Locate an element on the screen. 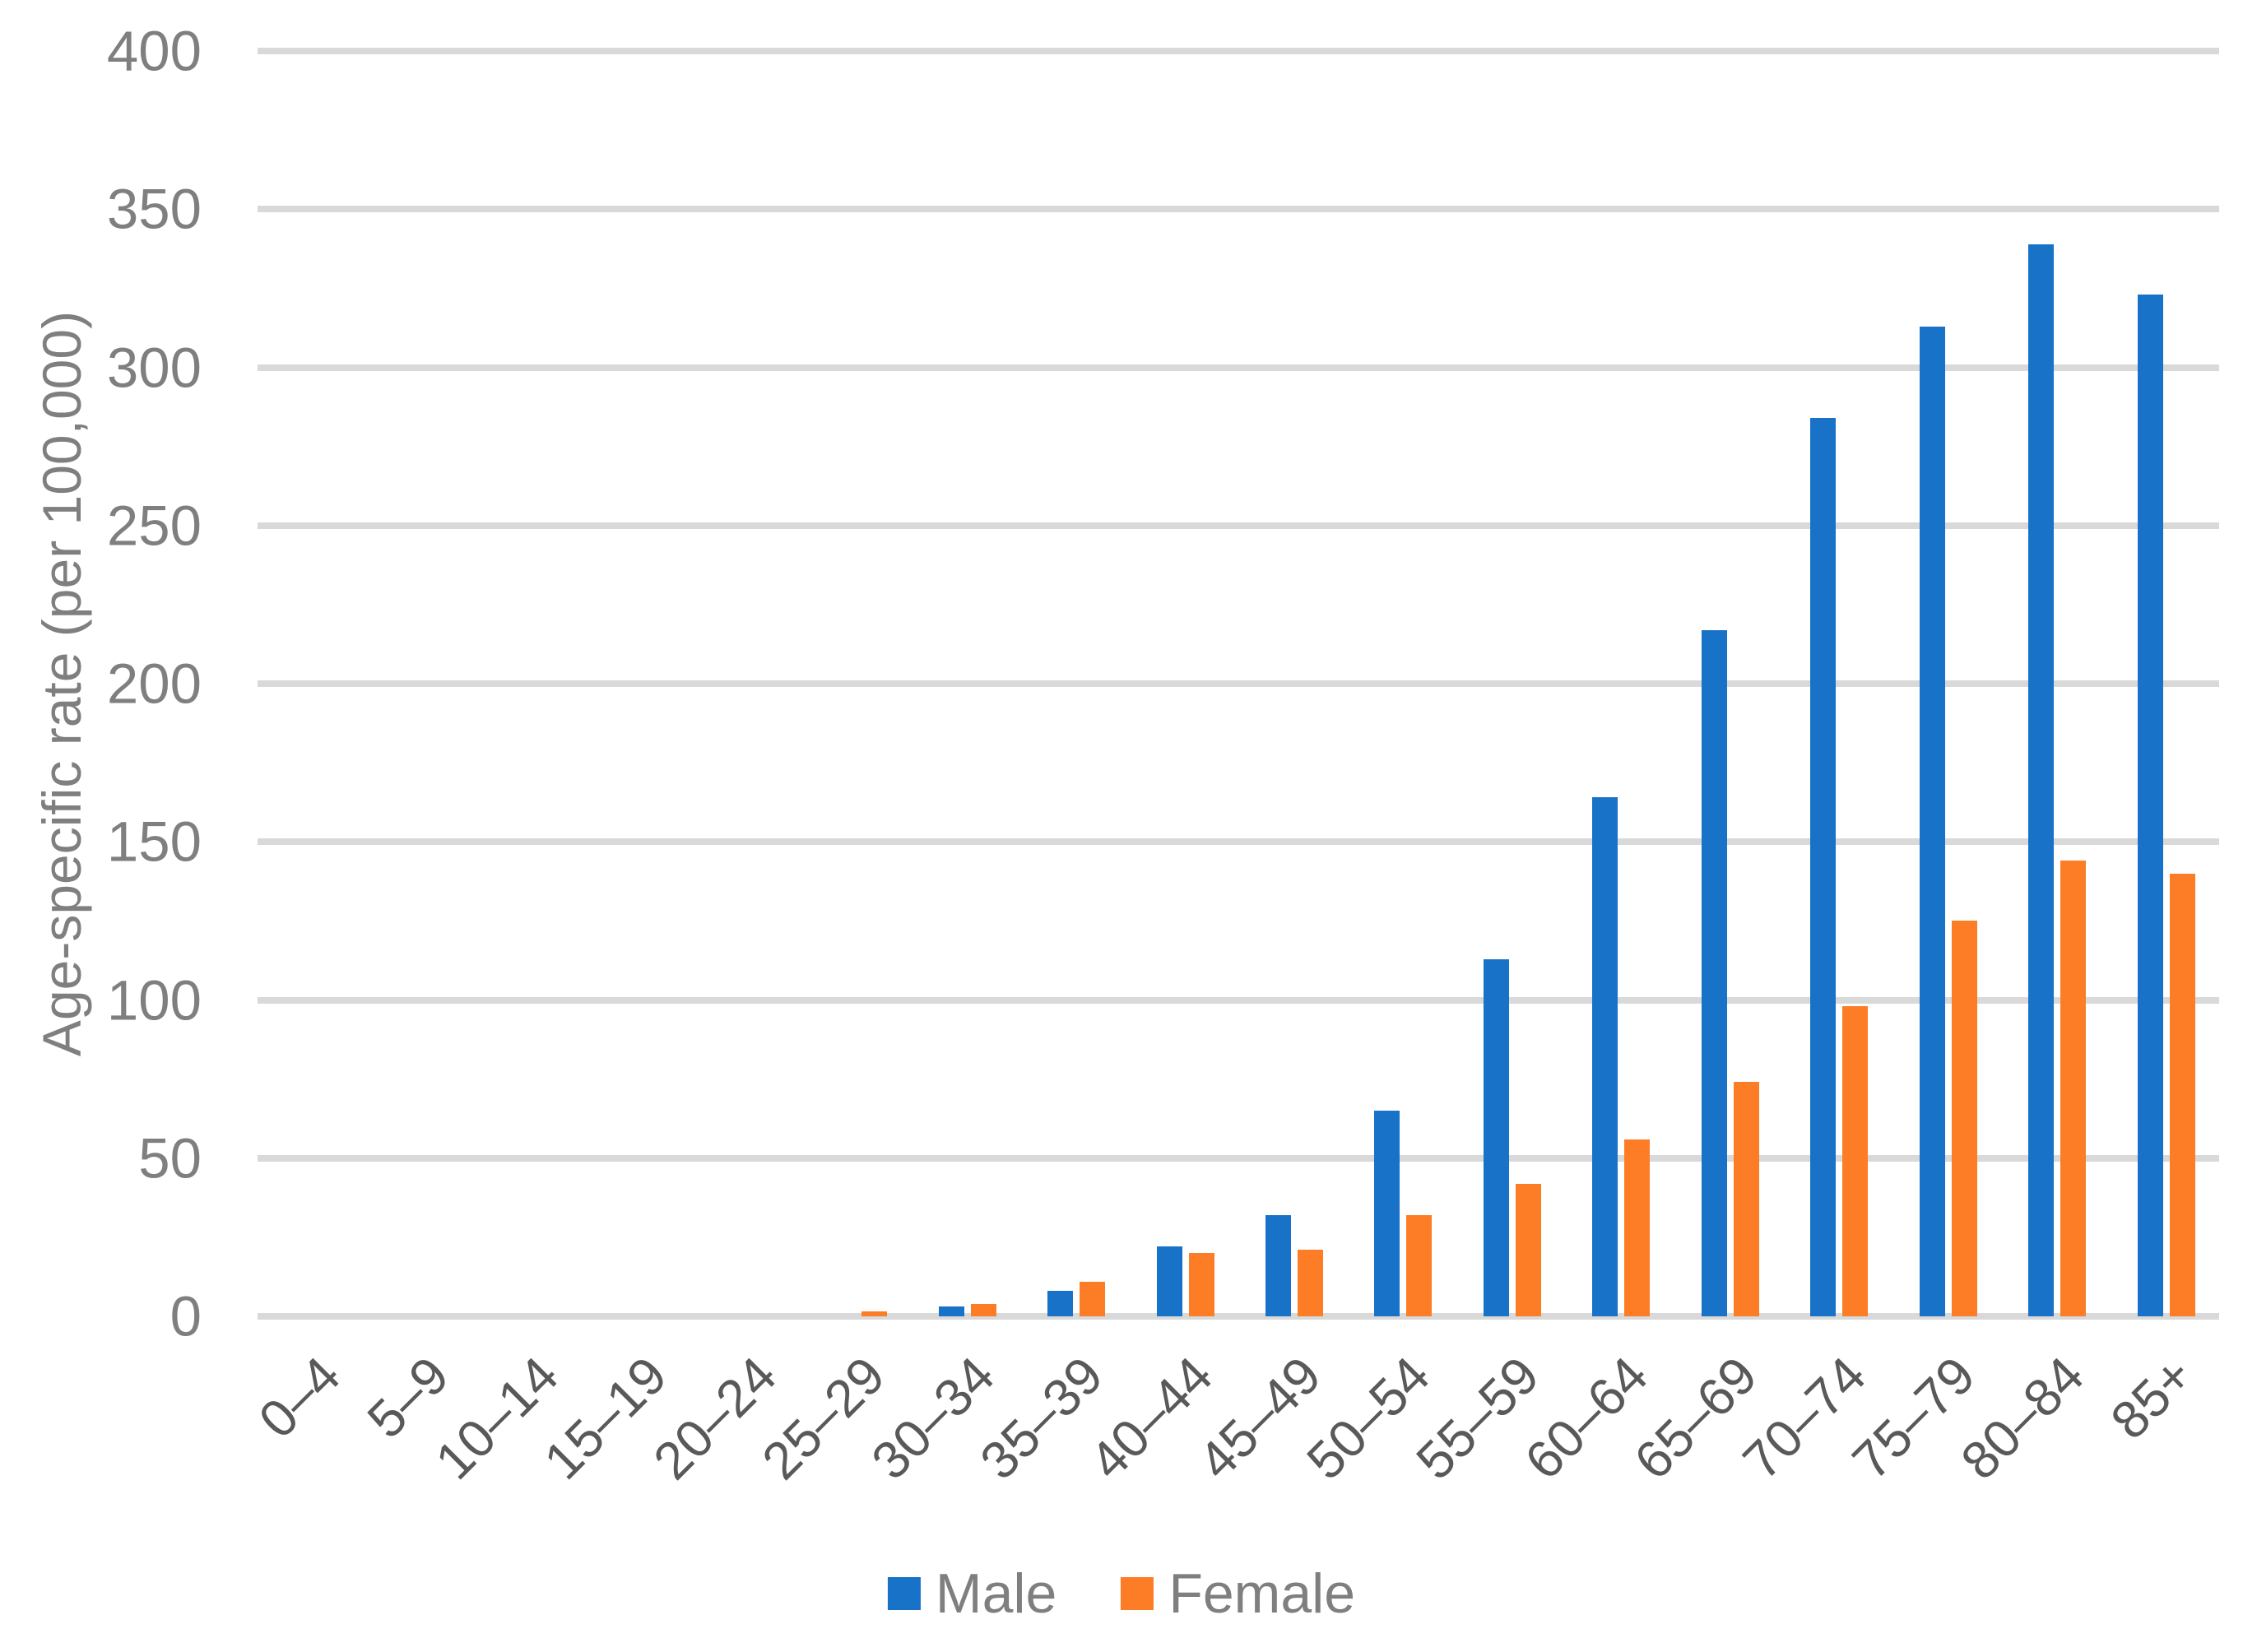 This screenshot has width=2243, height=1652. bar-male-85+ is located at coordinates (2150, 805).